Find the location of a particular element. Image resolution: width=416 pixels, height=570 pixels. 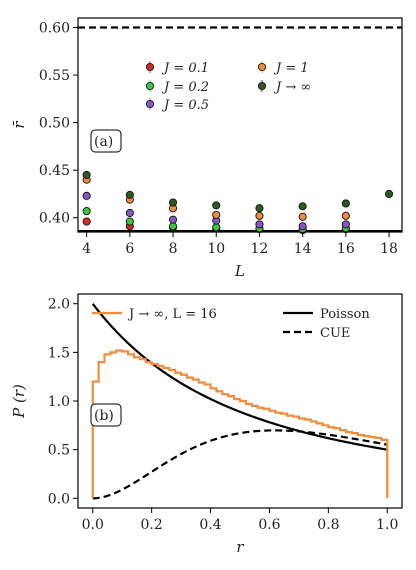

legend-label-j: J → ∞ is located at coordinates (292, 87).